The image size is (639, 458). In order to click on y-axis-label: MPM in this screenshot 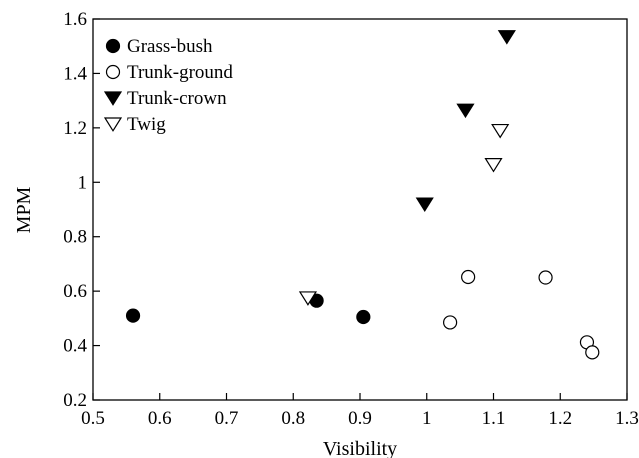, I will do `click(24, 209)`.